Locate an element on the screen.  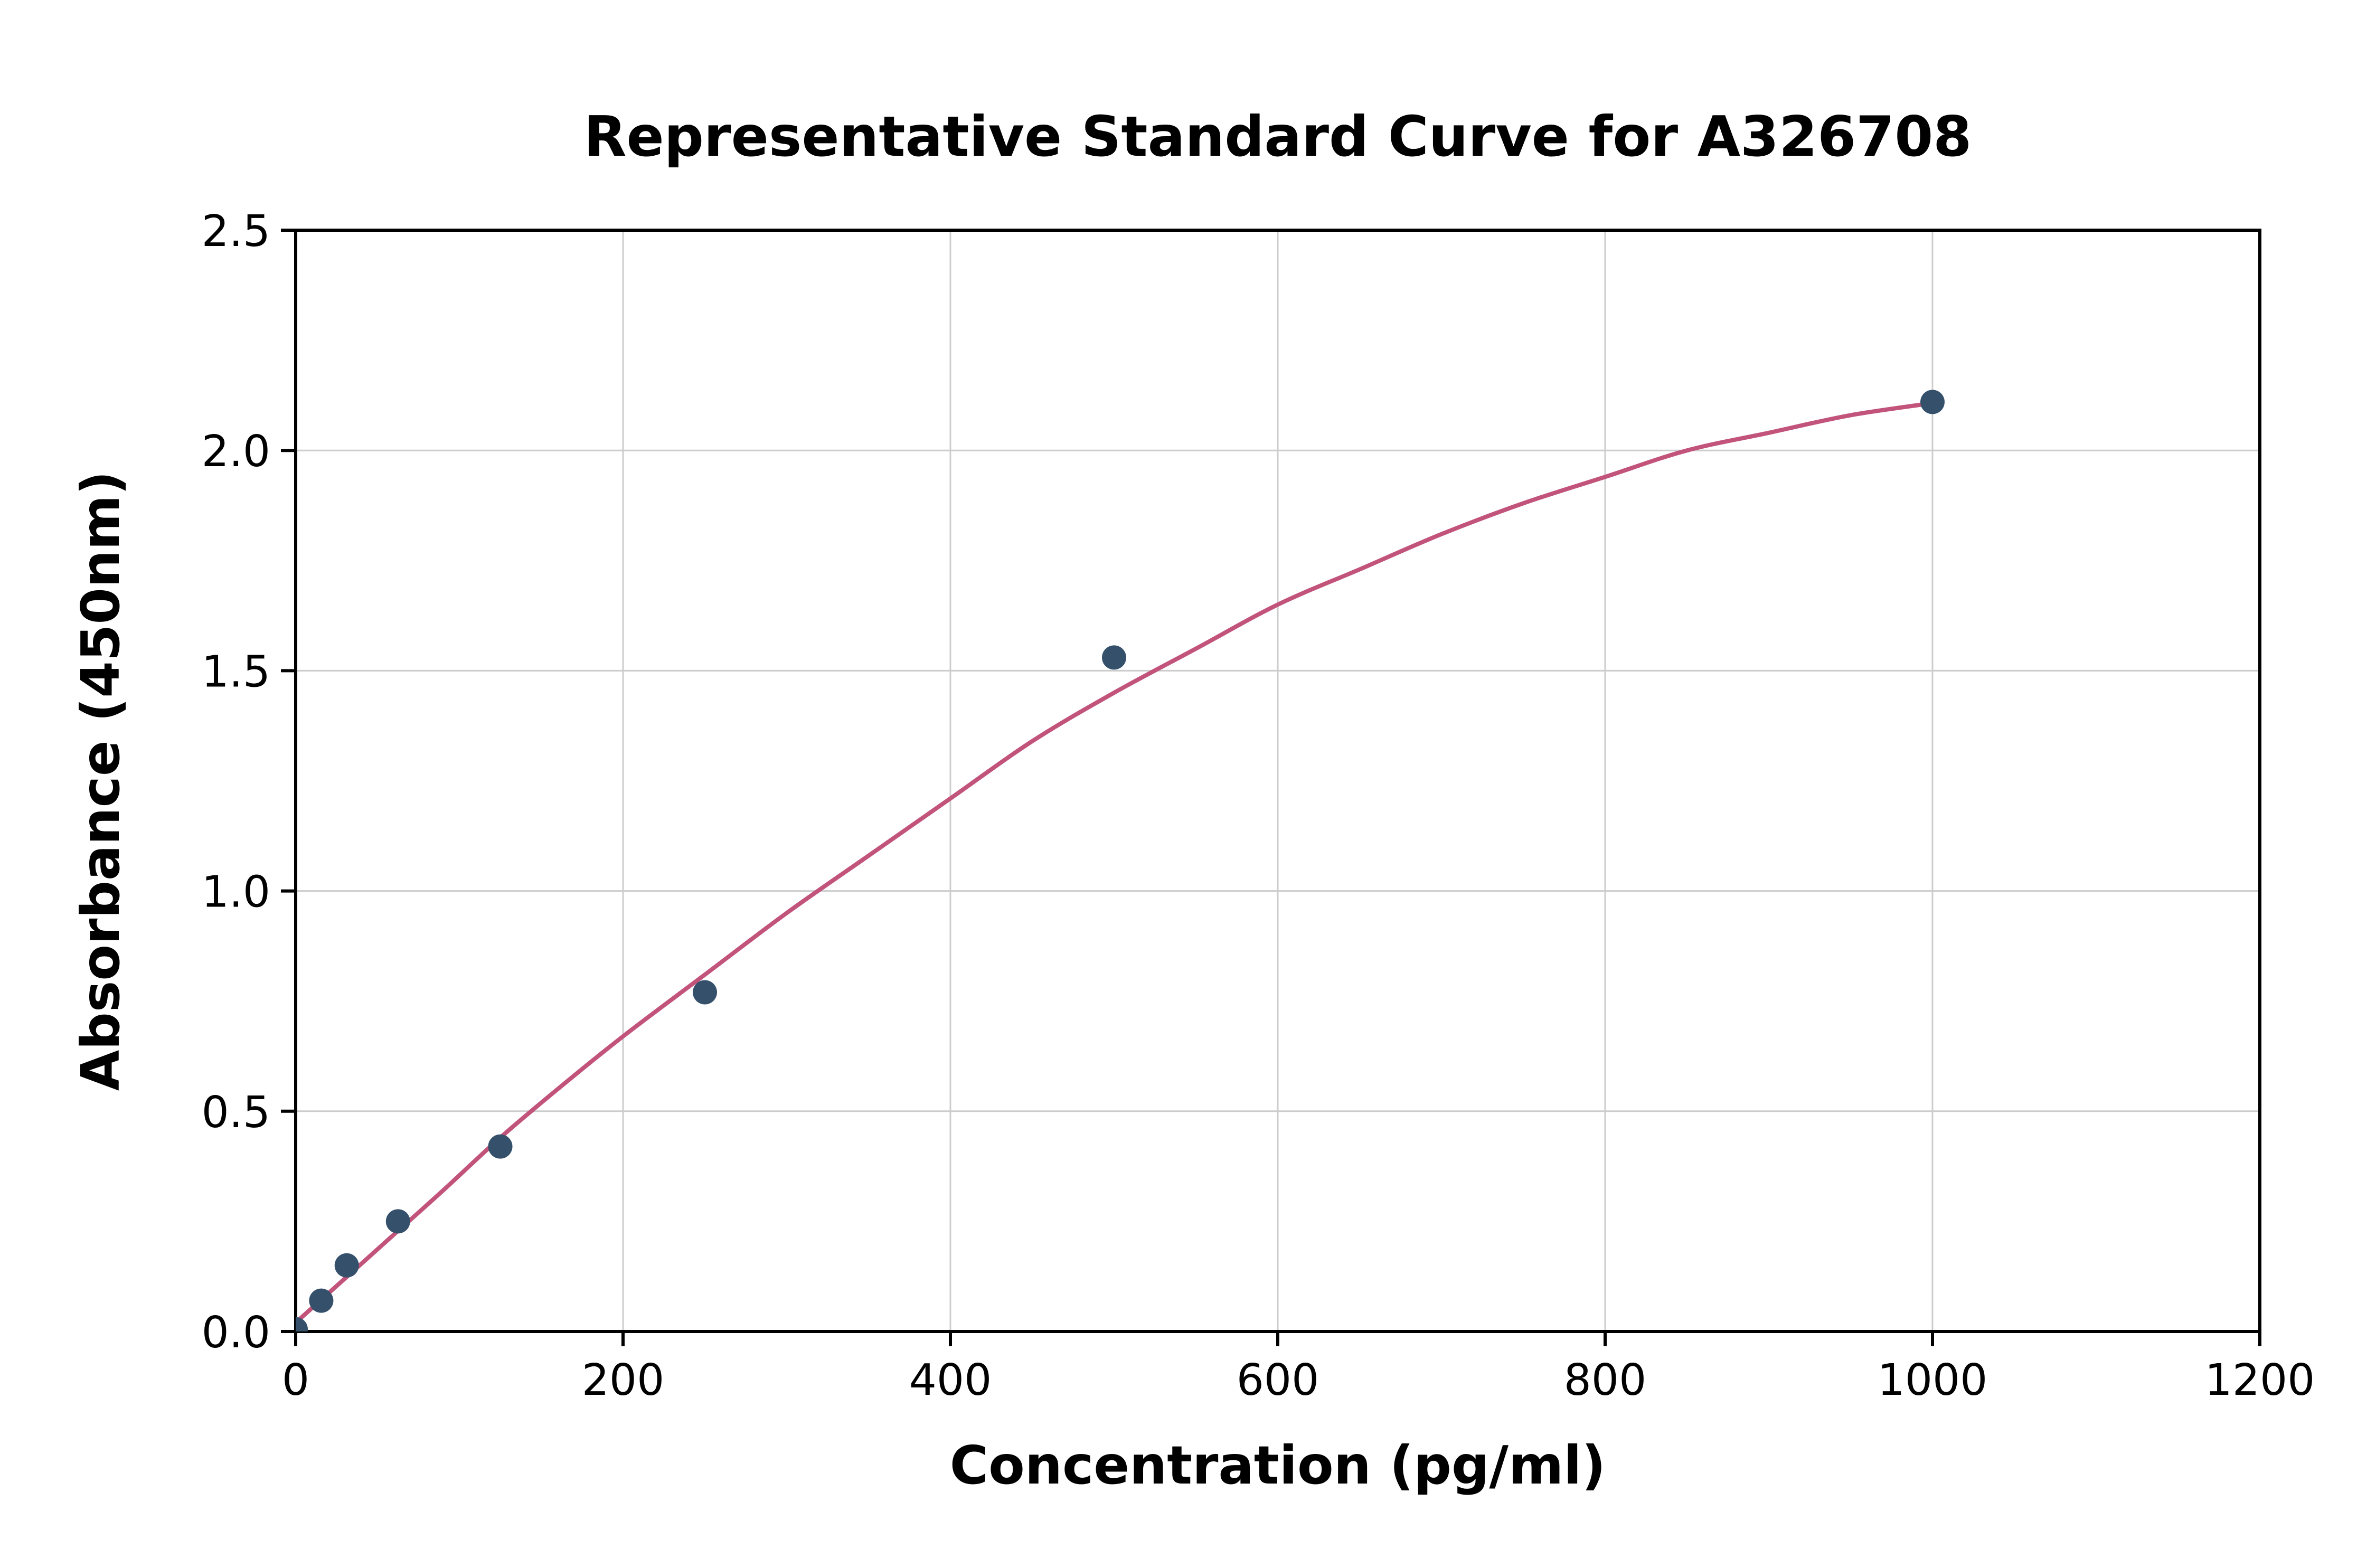
x-axis-label: Concentration (pg/ml) is located at coordinates (1278, 1465).